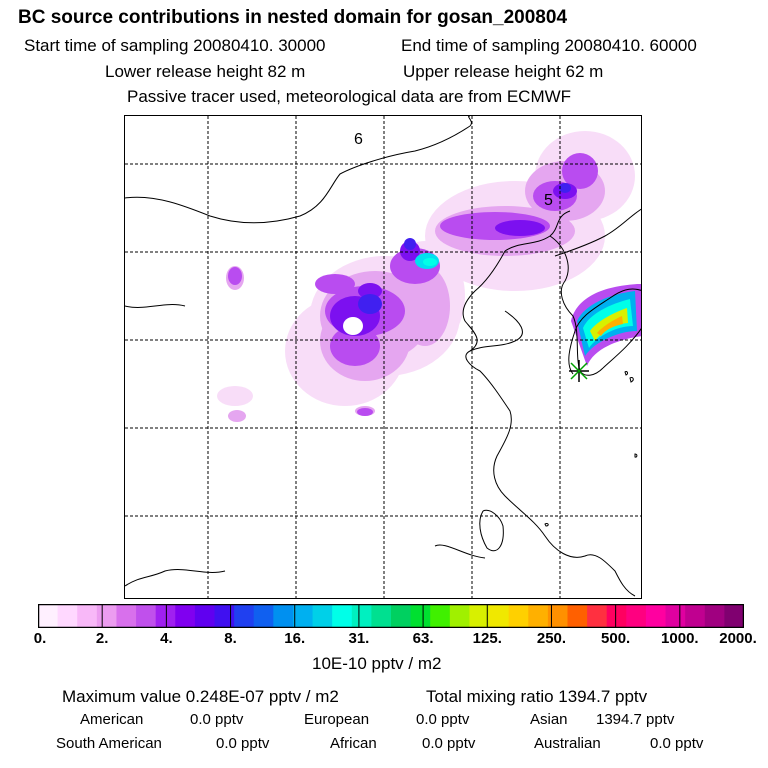 Image resolution: width=768 pixels, height=768 pixels. Describe the element at coordinates (549, 719) in the screenshot. I see `asian-label: Asian` at that location.